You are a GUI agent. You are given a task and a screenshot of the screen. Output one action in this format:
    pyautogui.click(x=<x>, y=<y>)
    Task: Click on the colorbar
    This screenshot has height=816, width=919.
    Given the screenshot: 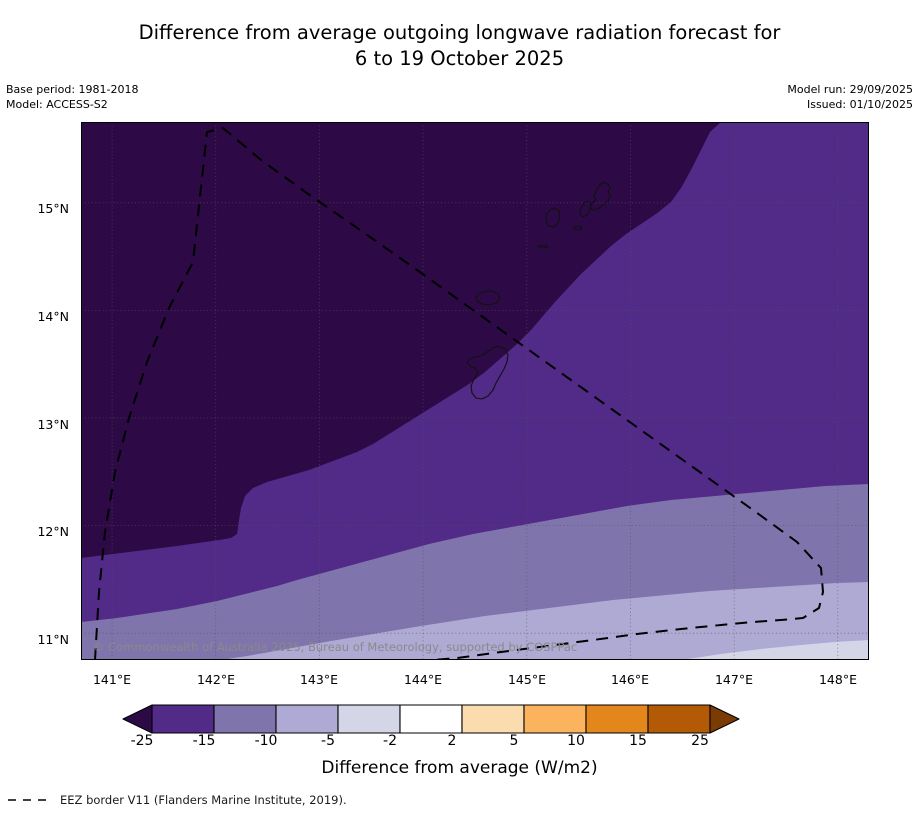 What is the action you would take?
    pyautogui.click(x=459, y=723)
    